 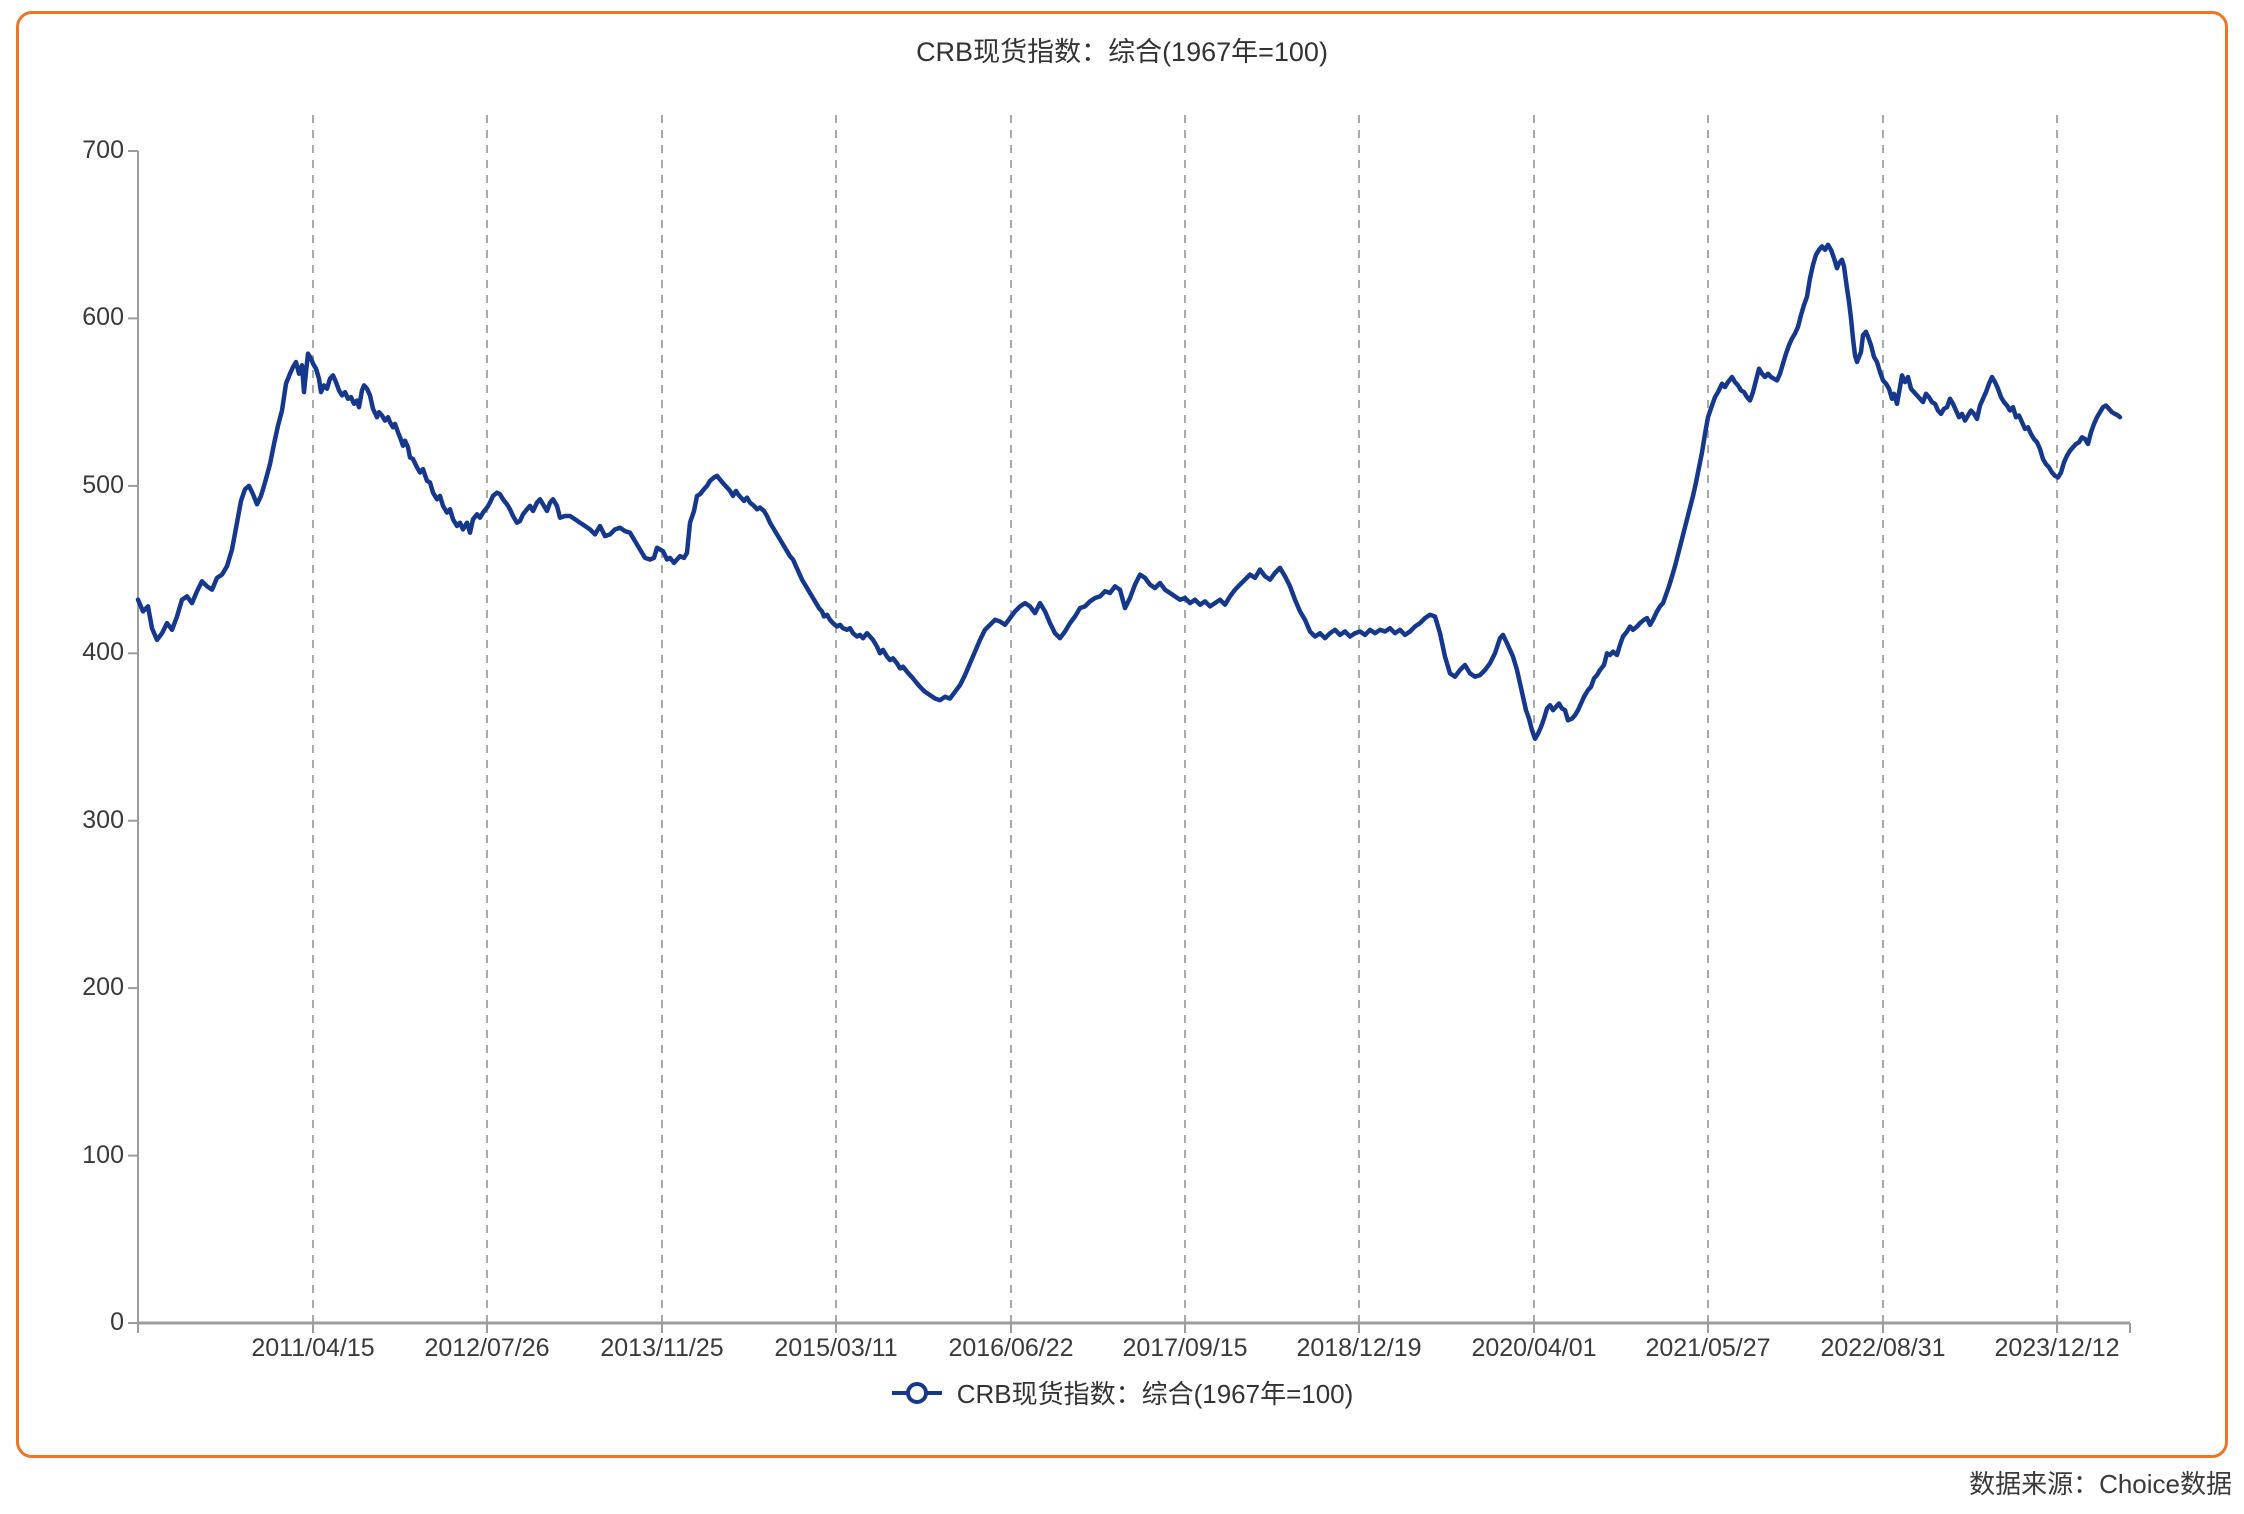 I want to click on x-tick-label: 2015/03/11, so click(x=836, y=1348).